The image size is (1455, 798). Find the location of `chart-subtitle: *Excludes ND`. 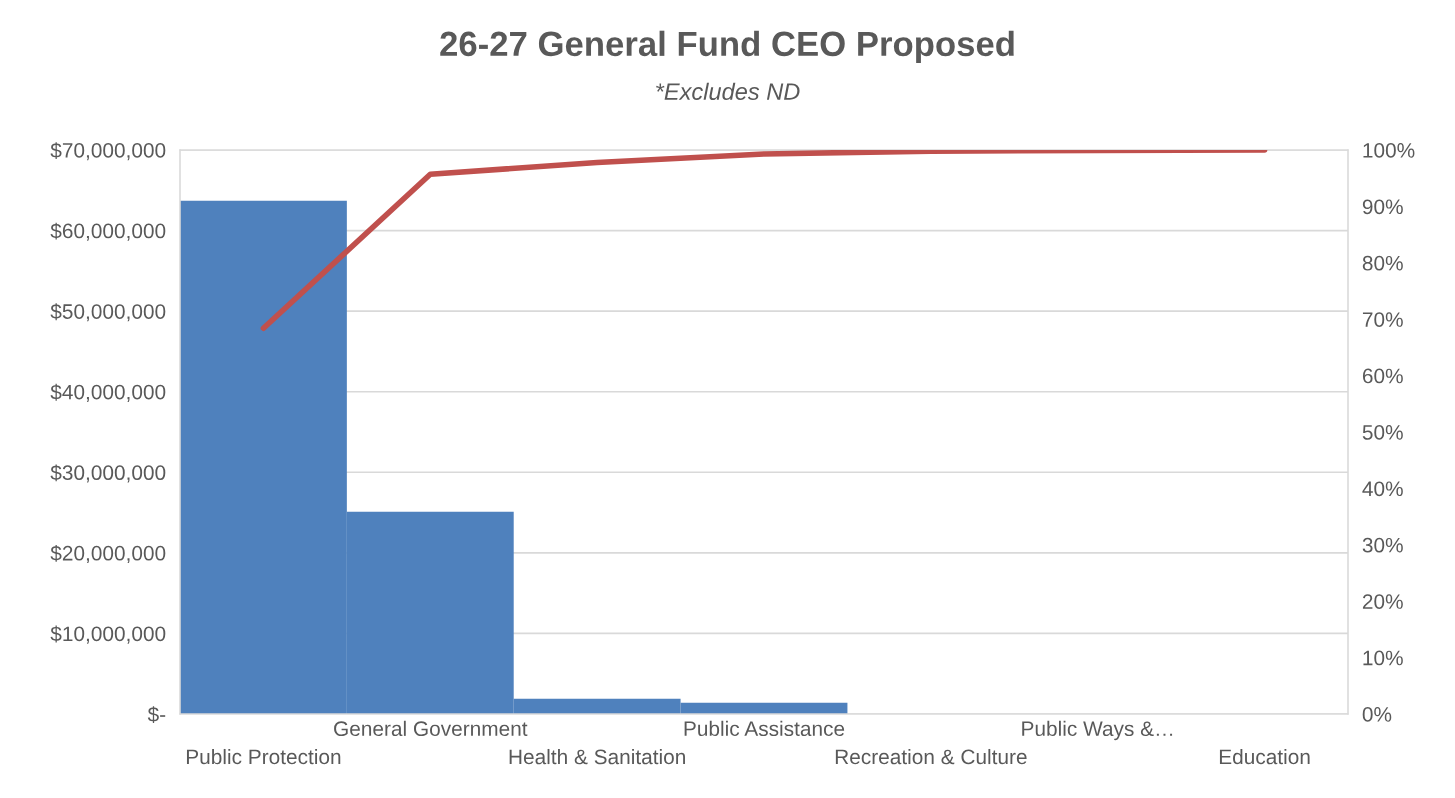

chart-subtitle: *Excludes ND is located at coordinates (728, 91).